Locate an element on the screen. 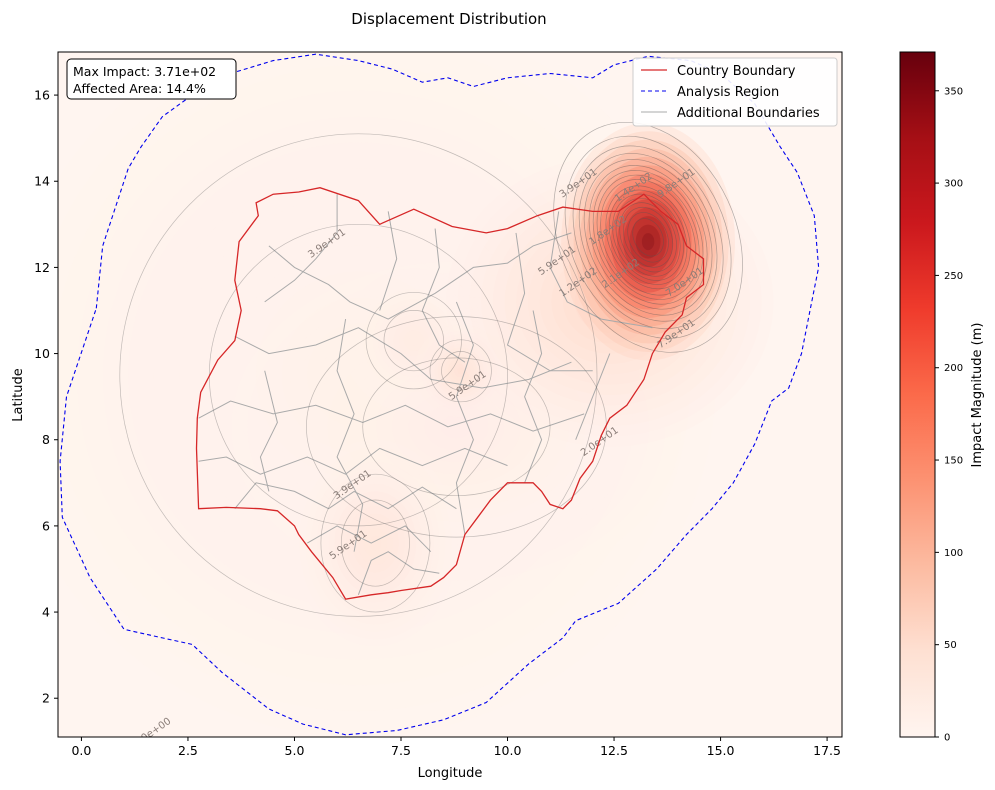 This screenshot has height=790, width=995. y-tick-label: 14 is located at coordinates (42, 181).